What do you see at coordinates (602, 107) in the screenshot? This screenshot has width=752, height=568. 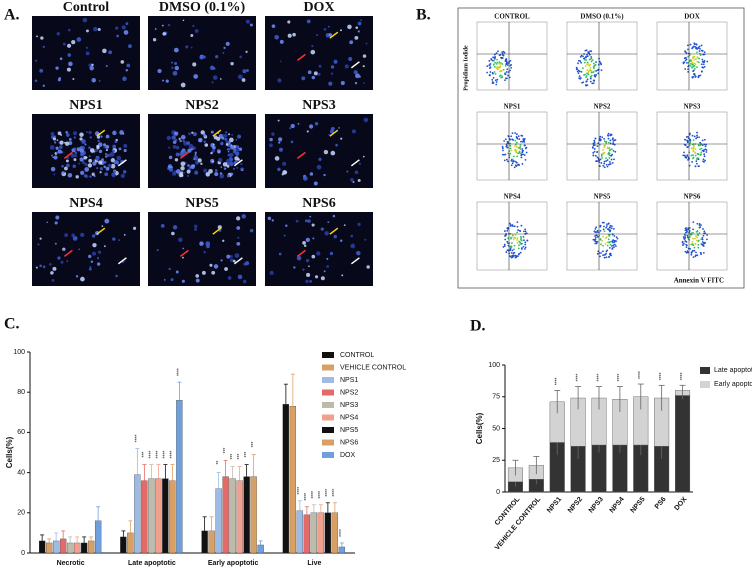 I see `plot-title: NPS2` at bounding box center [602, 107].